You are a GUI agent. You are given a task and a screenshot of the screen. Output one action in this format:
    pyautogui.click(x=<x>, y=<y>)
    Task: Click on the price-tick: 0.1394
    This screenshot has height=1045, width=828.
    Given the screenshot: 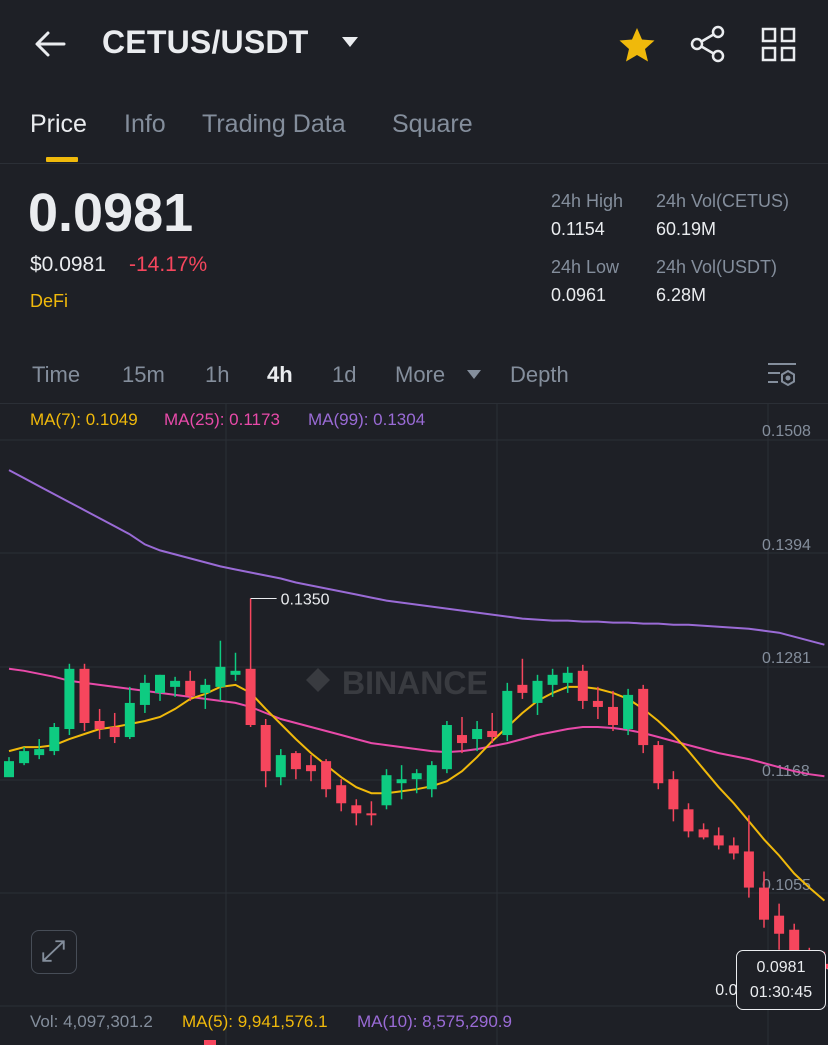 What is the action you would take?
    pyautogui.click(x=786, y=545)
    